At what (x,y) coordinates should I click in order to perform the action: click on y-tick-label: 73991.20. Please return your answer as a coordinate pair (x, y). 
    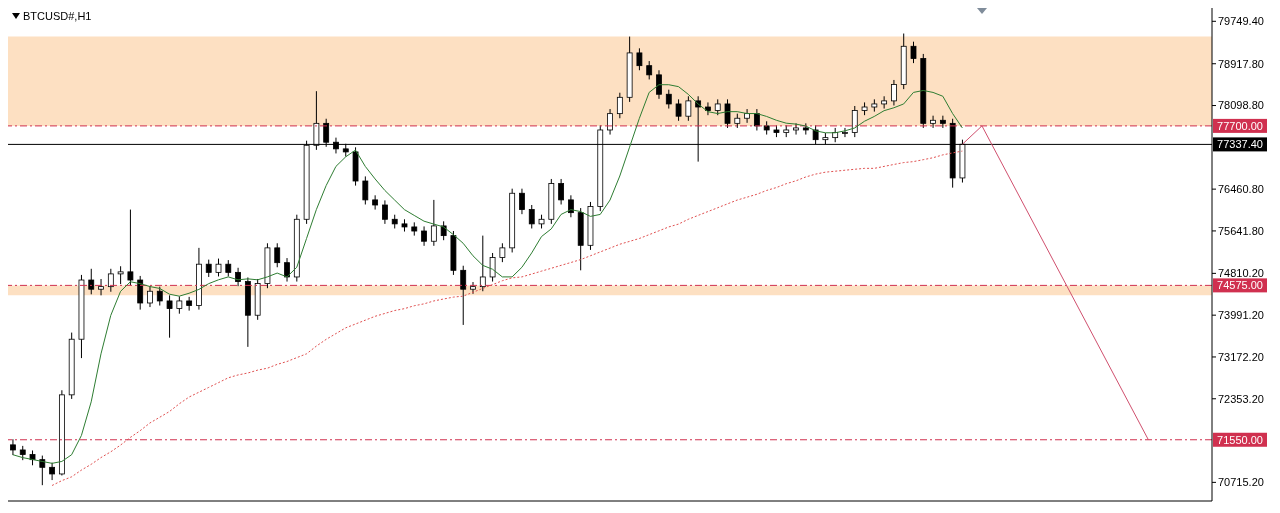
    Looking at the image, I should click on (1241, 315).